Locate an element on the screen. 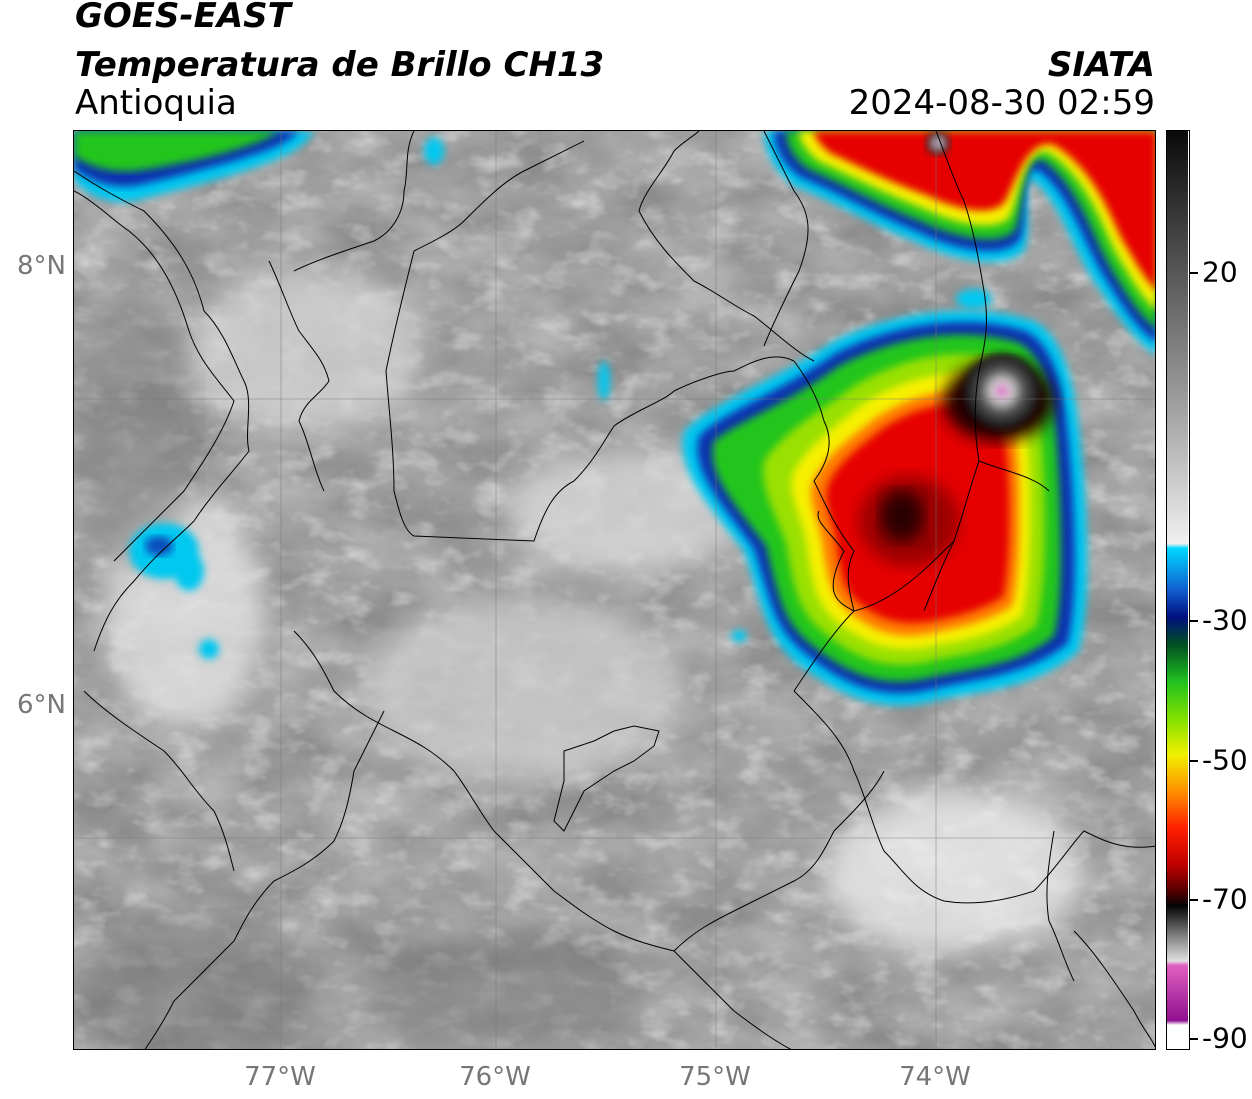  colorbar-label: -30 is located at coordinates (1225, 620).